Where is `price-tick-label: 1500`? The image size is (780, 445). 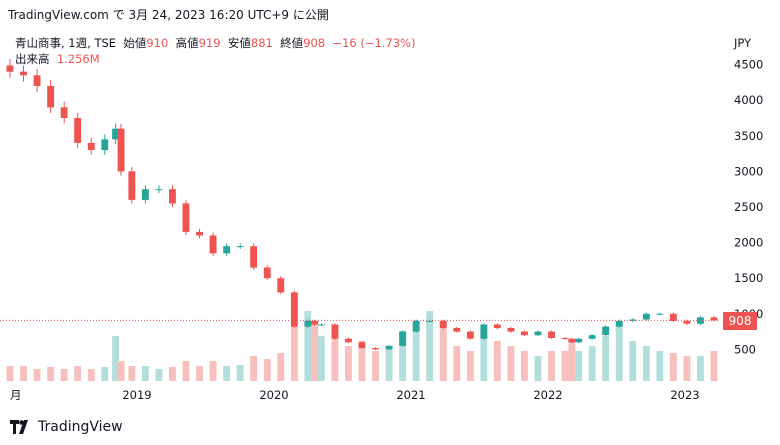 price-tick-label: 1500 is located at coordinates (748, 278).